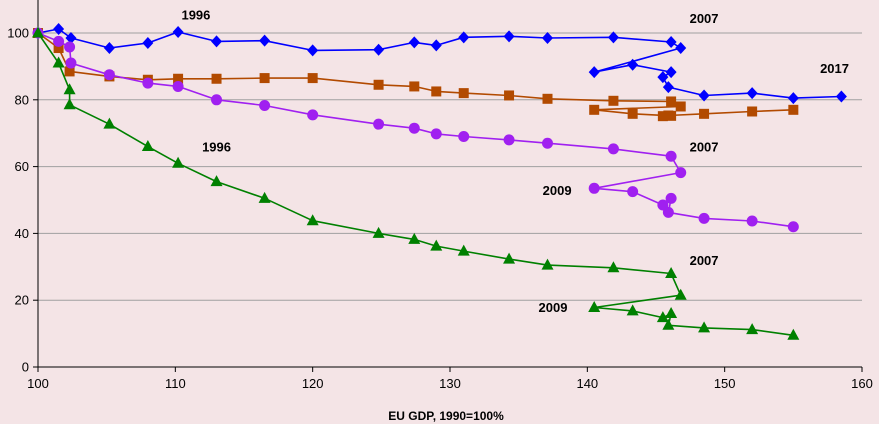 The height and width of the screenshot is (424, 879). What do you see at coordinates (22, 166) in the screenshot?
I see `y-tick-label: 60` at bounding box center [22, 166].